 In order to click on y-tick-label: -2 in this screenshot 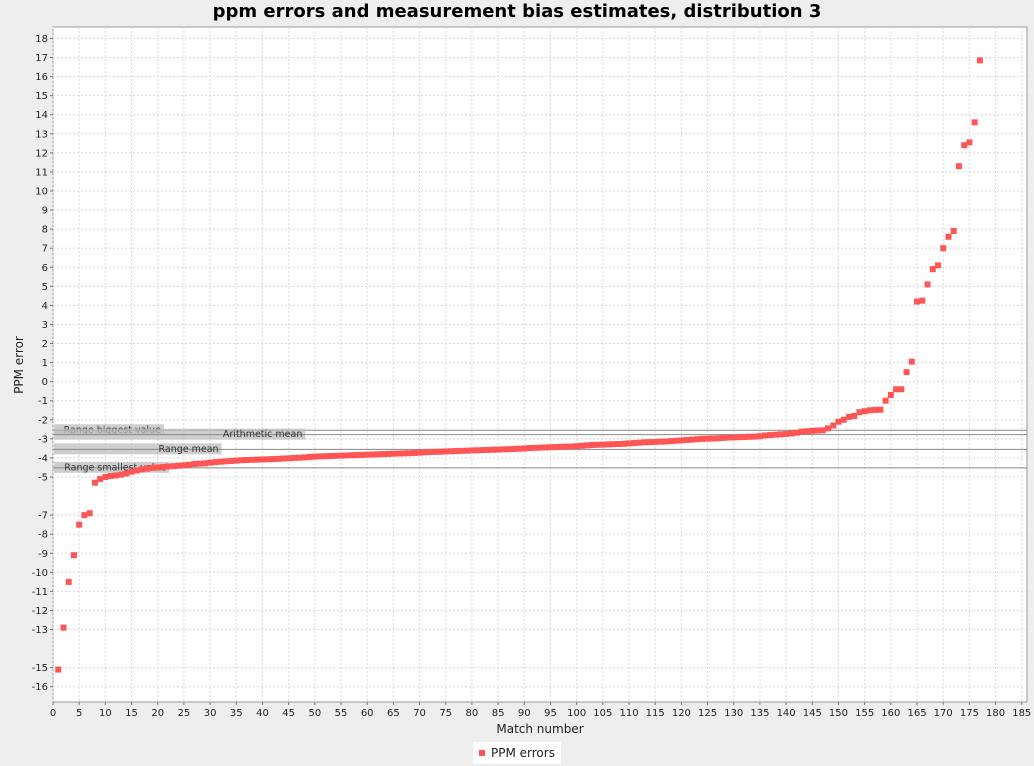, I will do `click(43, 420)`.